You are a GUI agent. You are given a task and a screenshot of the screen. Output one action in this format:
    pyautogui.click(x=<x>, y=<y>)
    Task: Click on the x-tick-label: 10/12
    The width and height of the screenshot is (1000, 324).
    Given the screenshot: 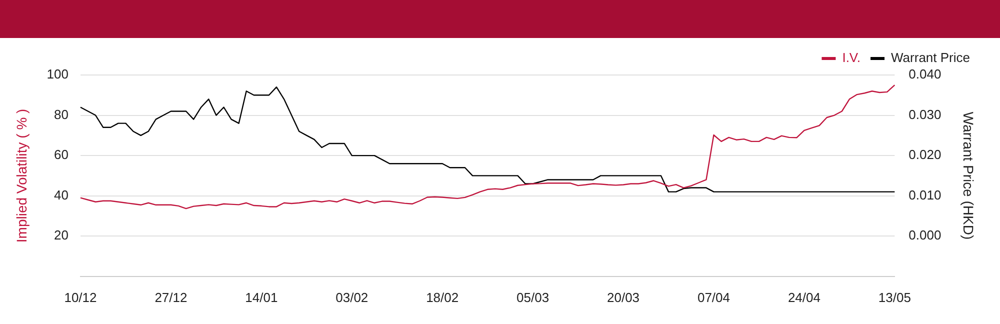 What is the action you would take?
    pyautogui.click(x=80, y=297)
    